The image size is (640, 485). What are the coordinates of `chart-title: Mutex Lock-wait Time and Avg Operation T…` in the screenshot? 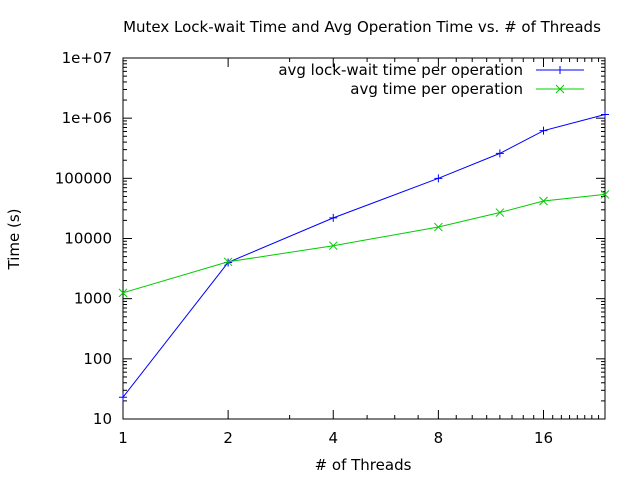 It's located at (362, 27).